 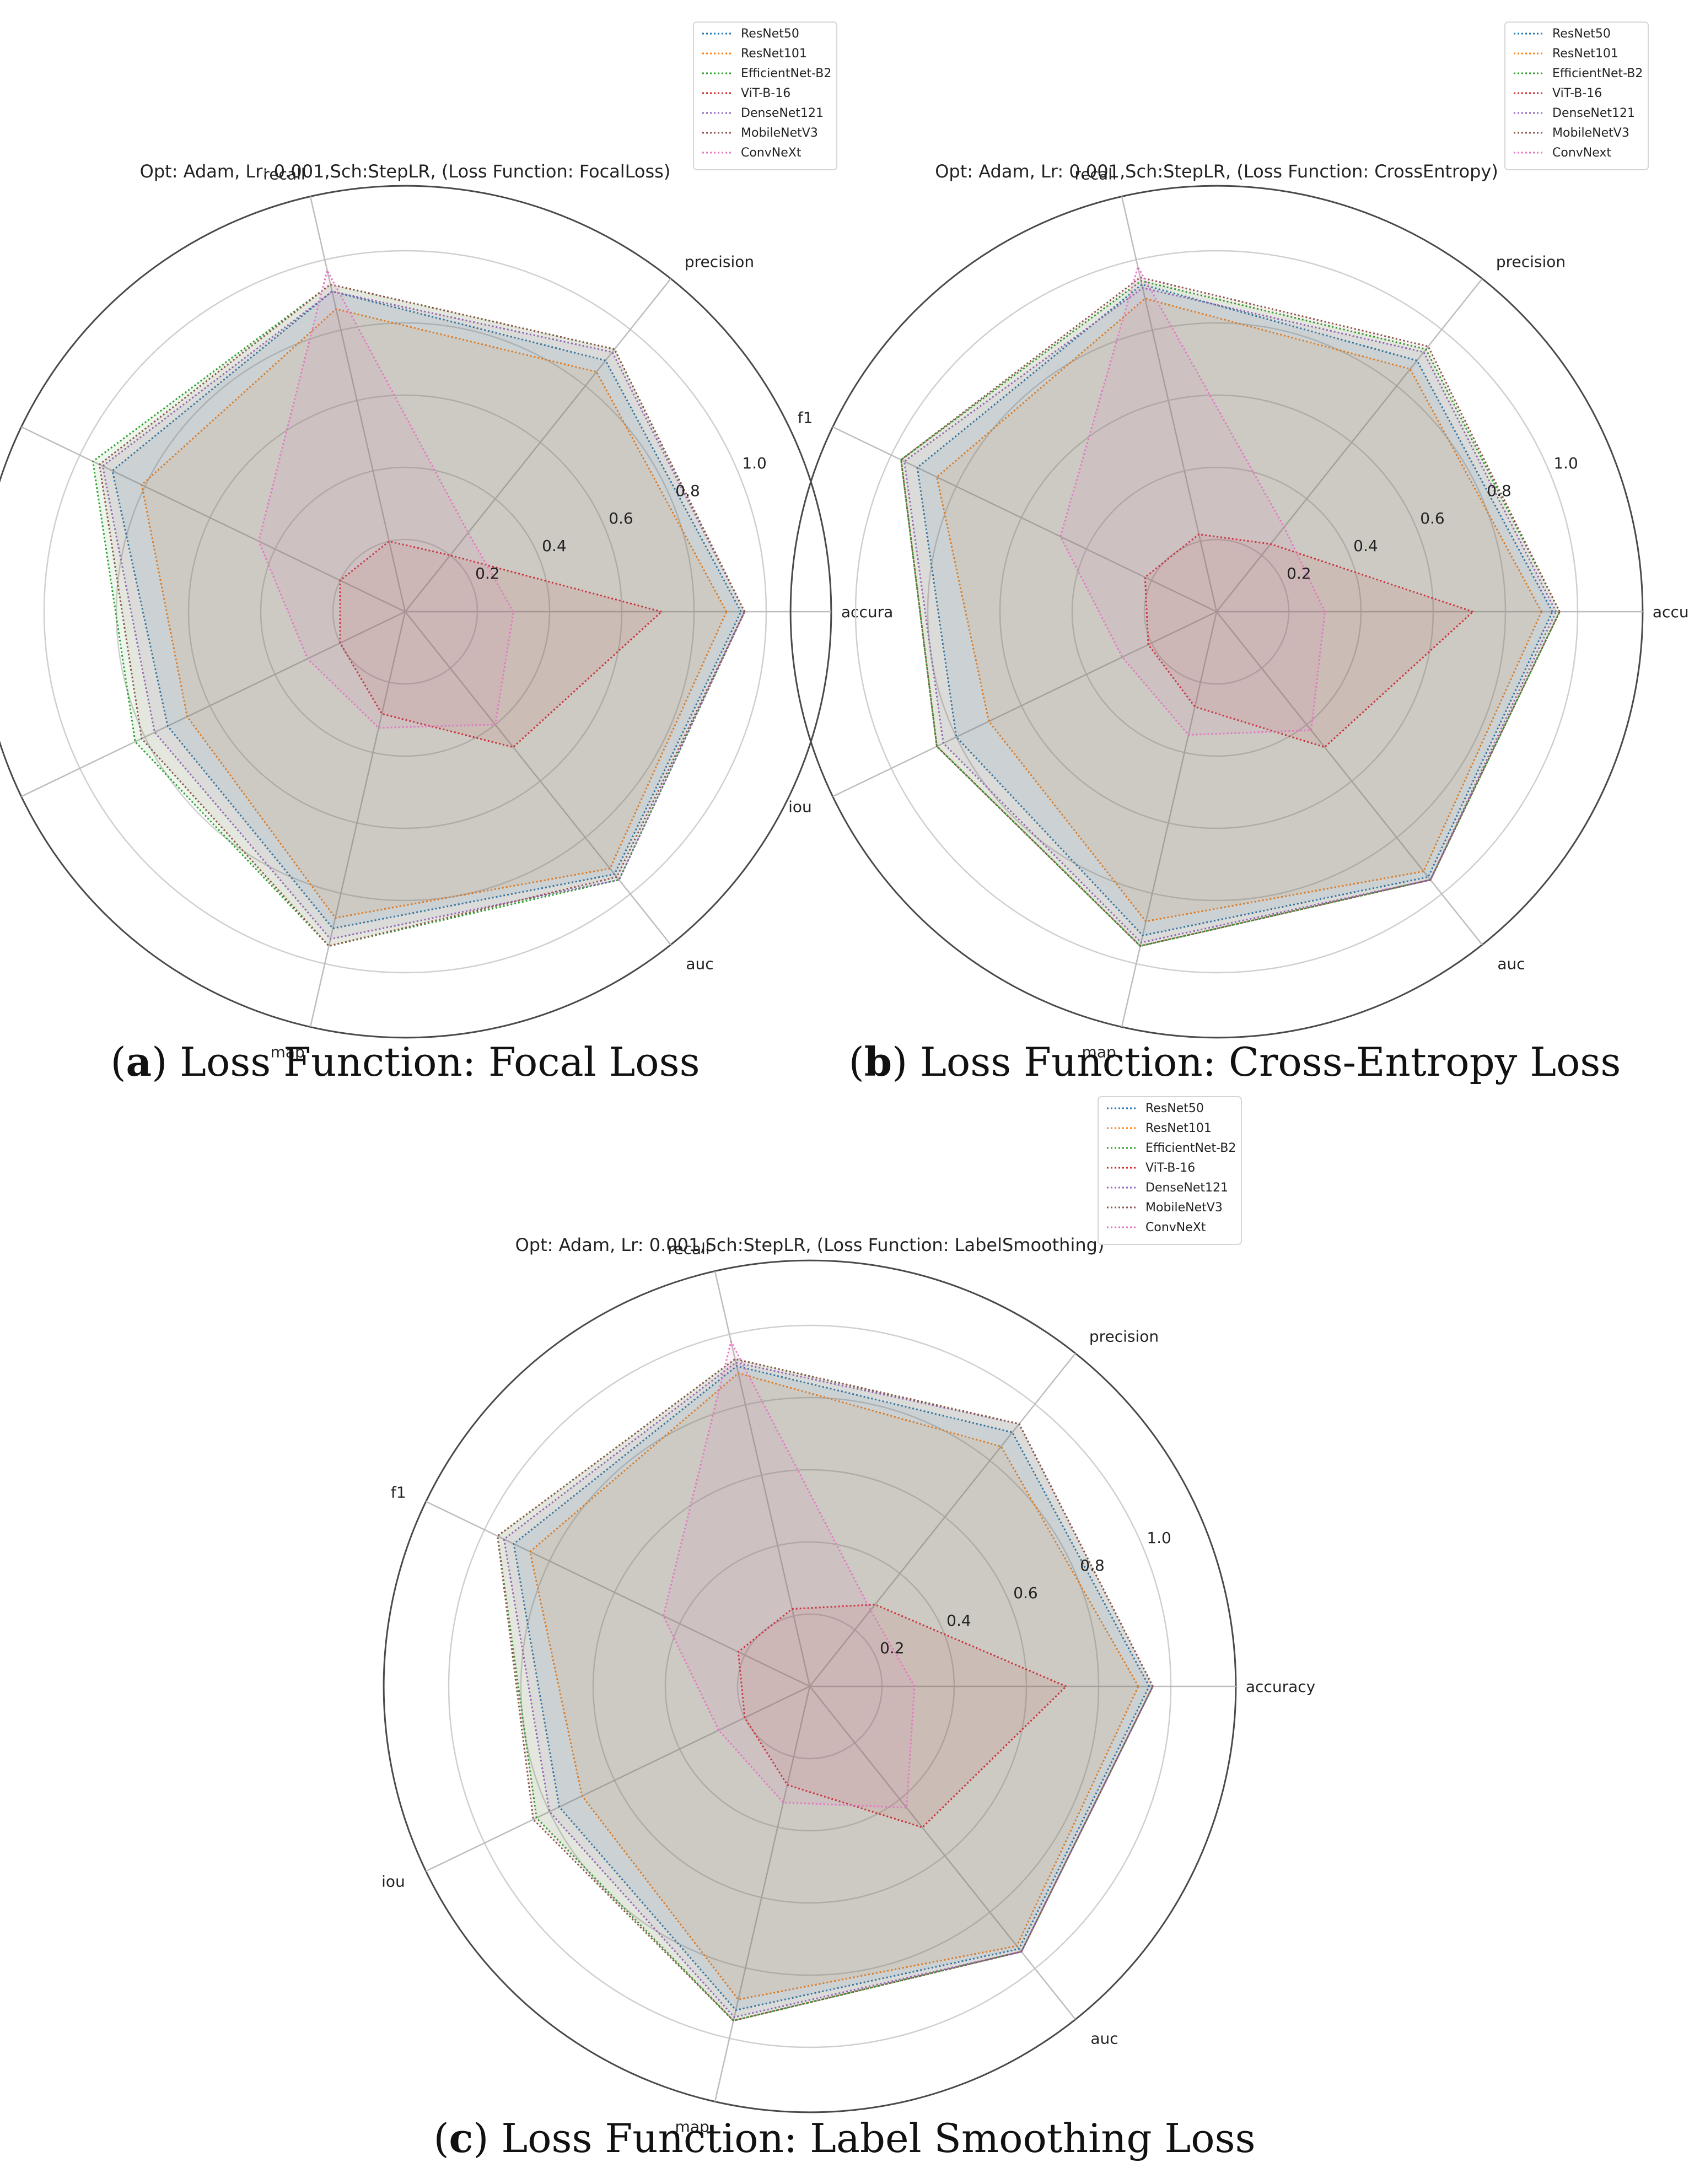 What do you see at coordinates (872, 2138) in the screenshot?
I see `caption-c-text: Loss Function: Label Smoothing Loss` at bounding box center [872, 2138].